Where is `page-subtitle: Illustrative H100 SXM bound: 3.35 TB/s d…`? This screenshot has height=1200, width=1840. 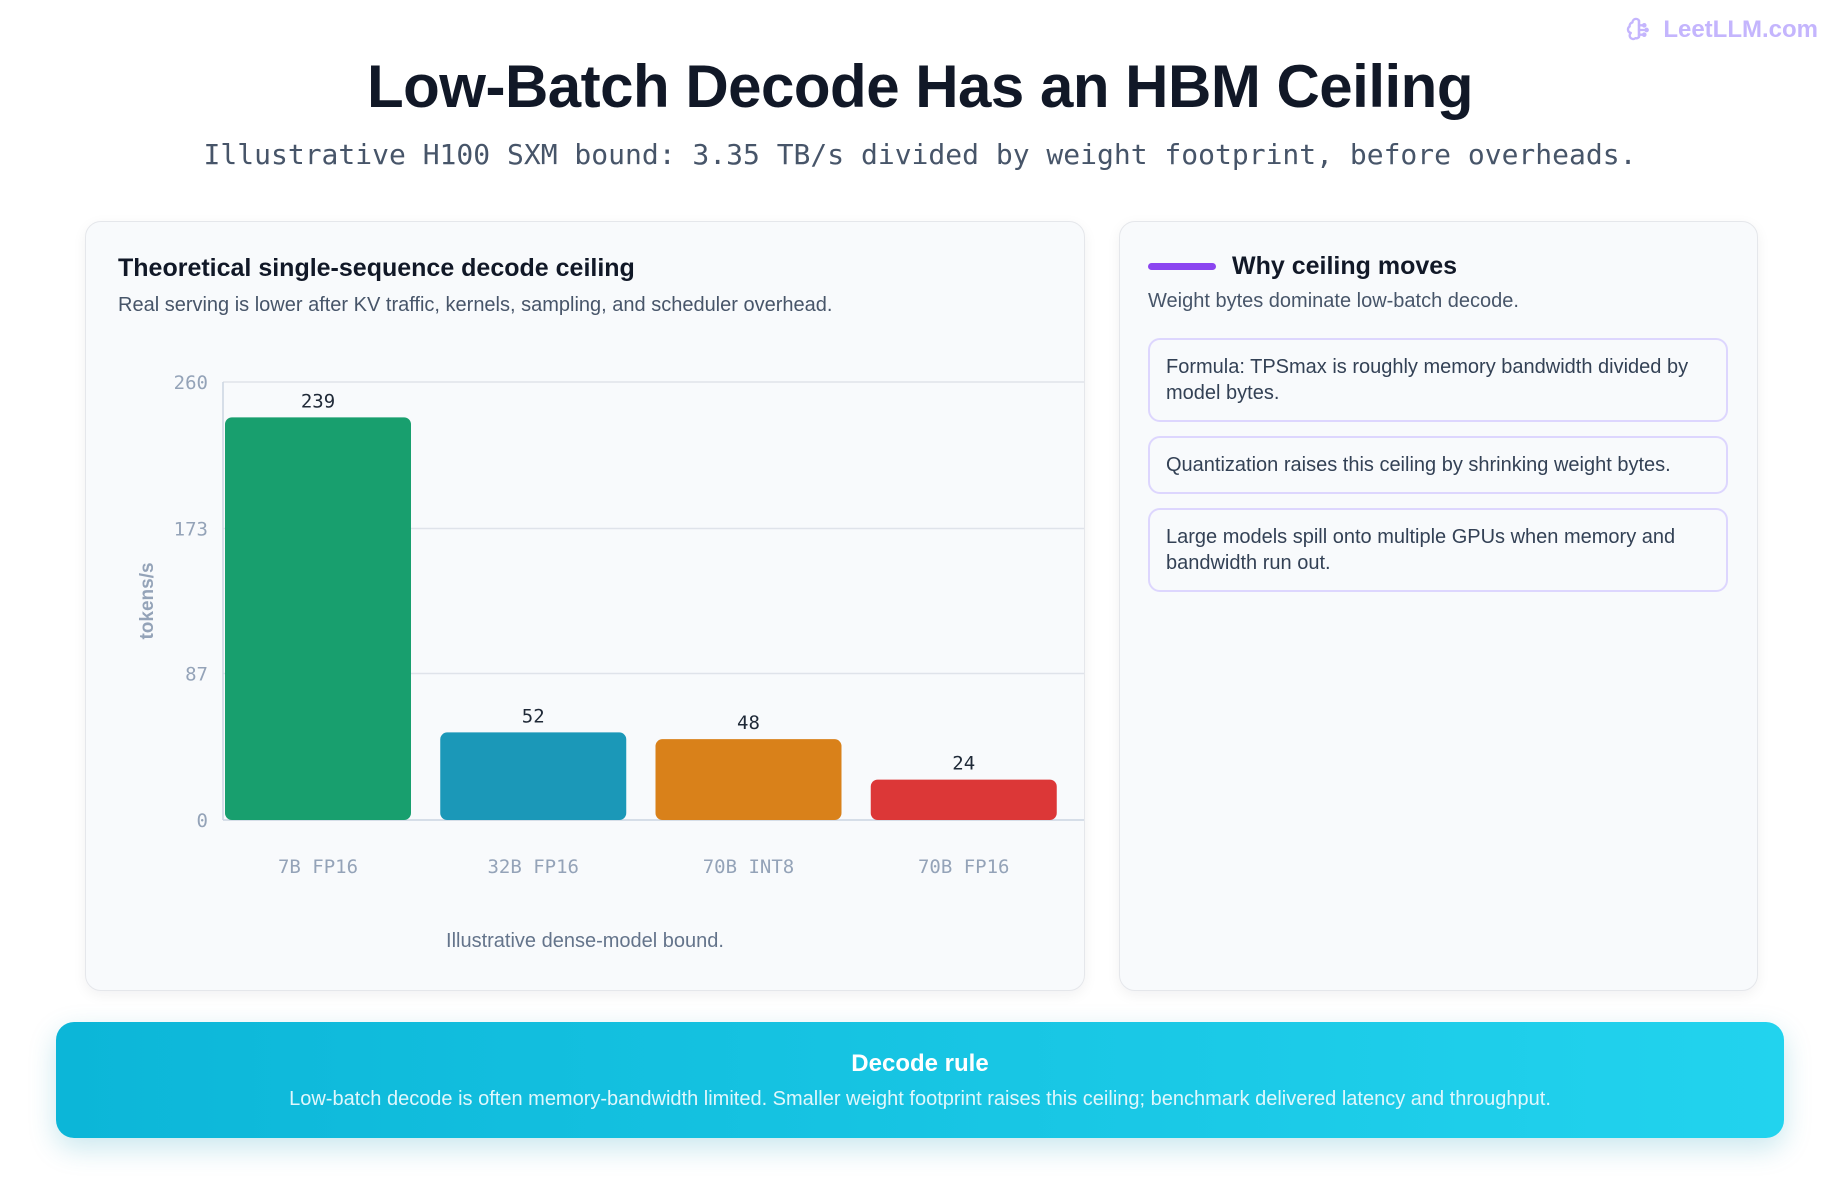
page-subtitle: Illustrative H100 SXM bound: 3.35 TB/s d… is located at coordinates (920, 154).